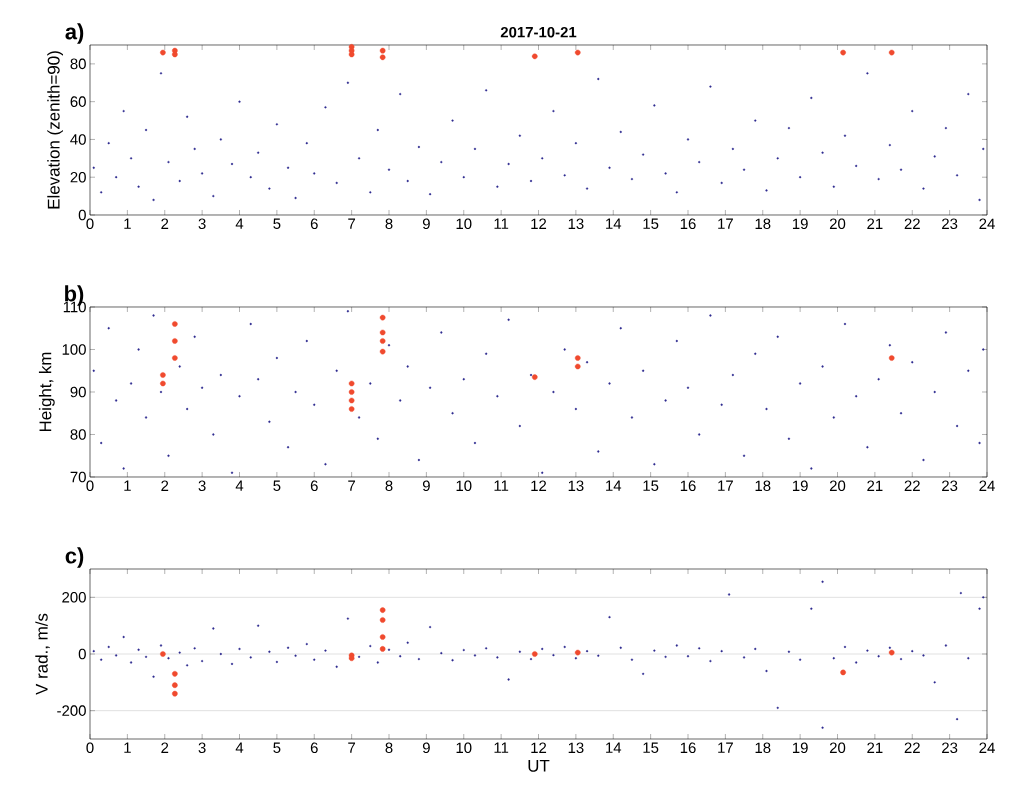 The image size is (1009, 797). What do you see at coordinates (74, 33) in the screenshot?
I see `text: a)` at bounding box center [74, 33].